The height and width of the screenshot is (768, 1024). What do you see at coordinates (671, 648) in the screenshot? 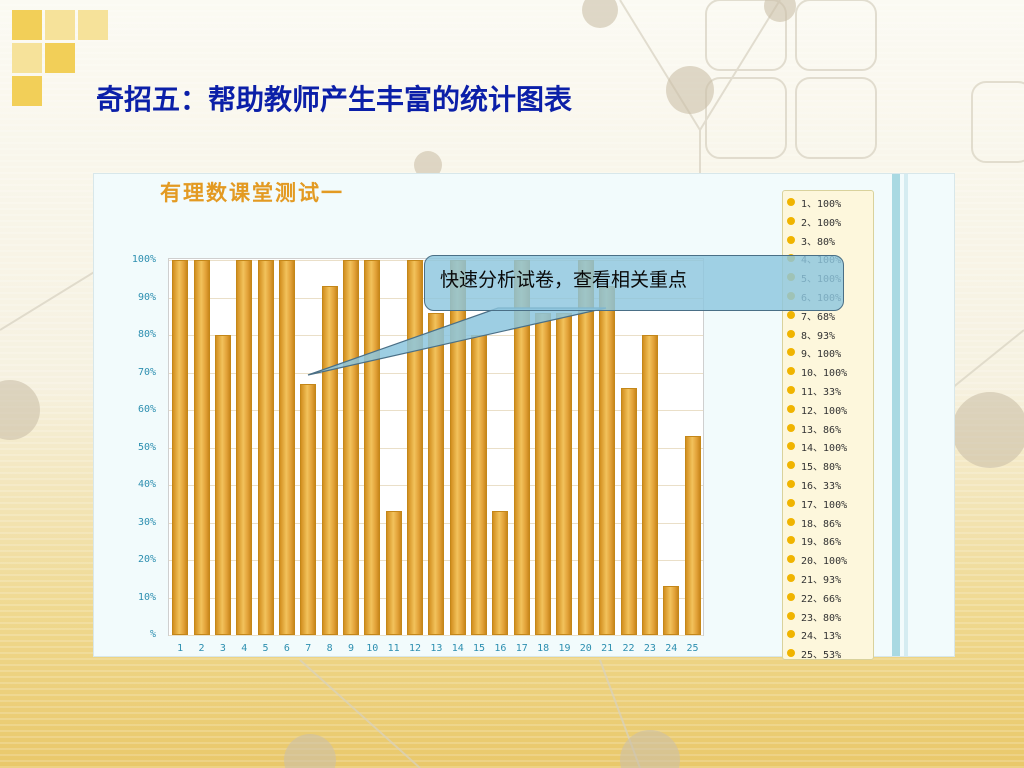
I see `x-tick-label: 24` at bounding box center [671, 648].